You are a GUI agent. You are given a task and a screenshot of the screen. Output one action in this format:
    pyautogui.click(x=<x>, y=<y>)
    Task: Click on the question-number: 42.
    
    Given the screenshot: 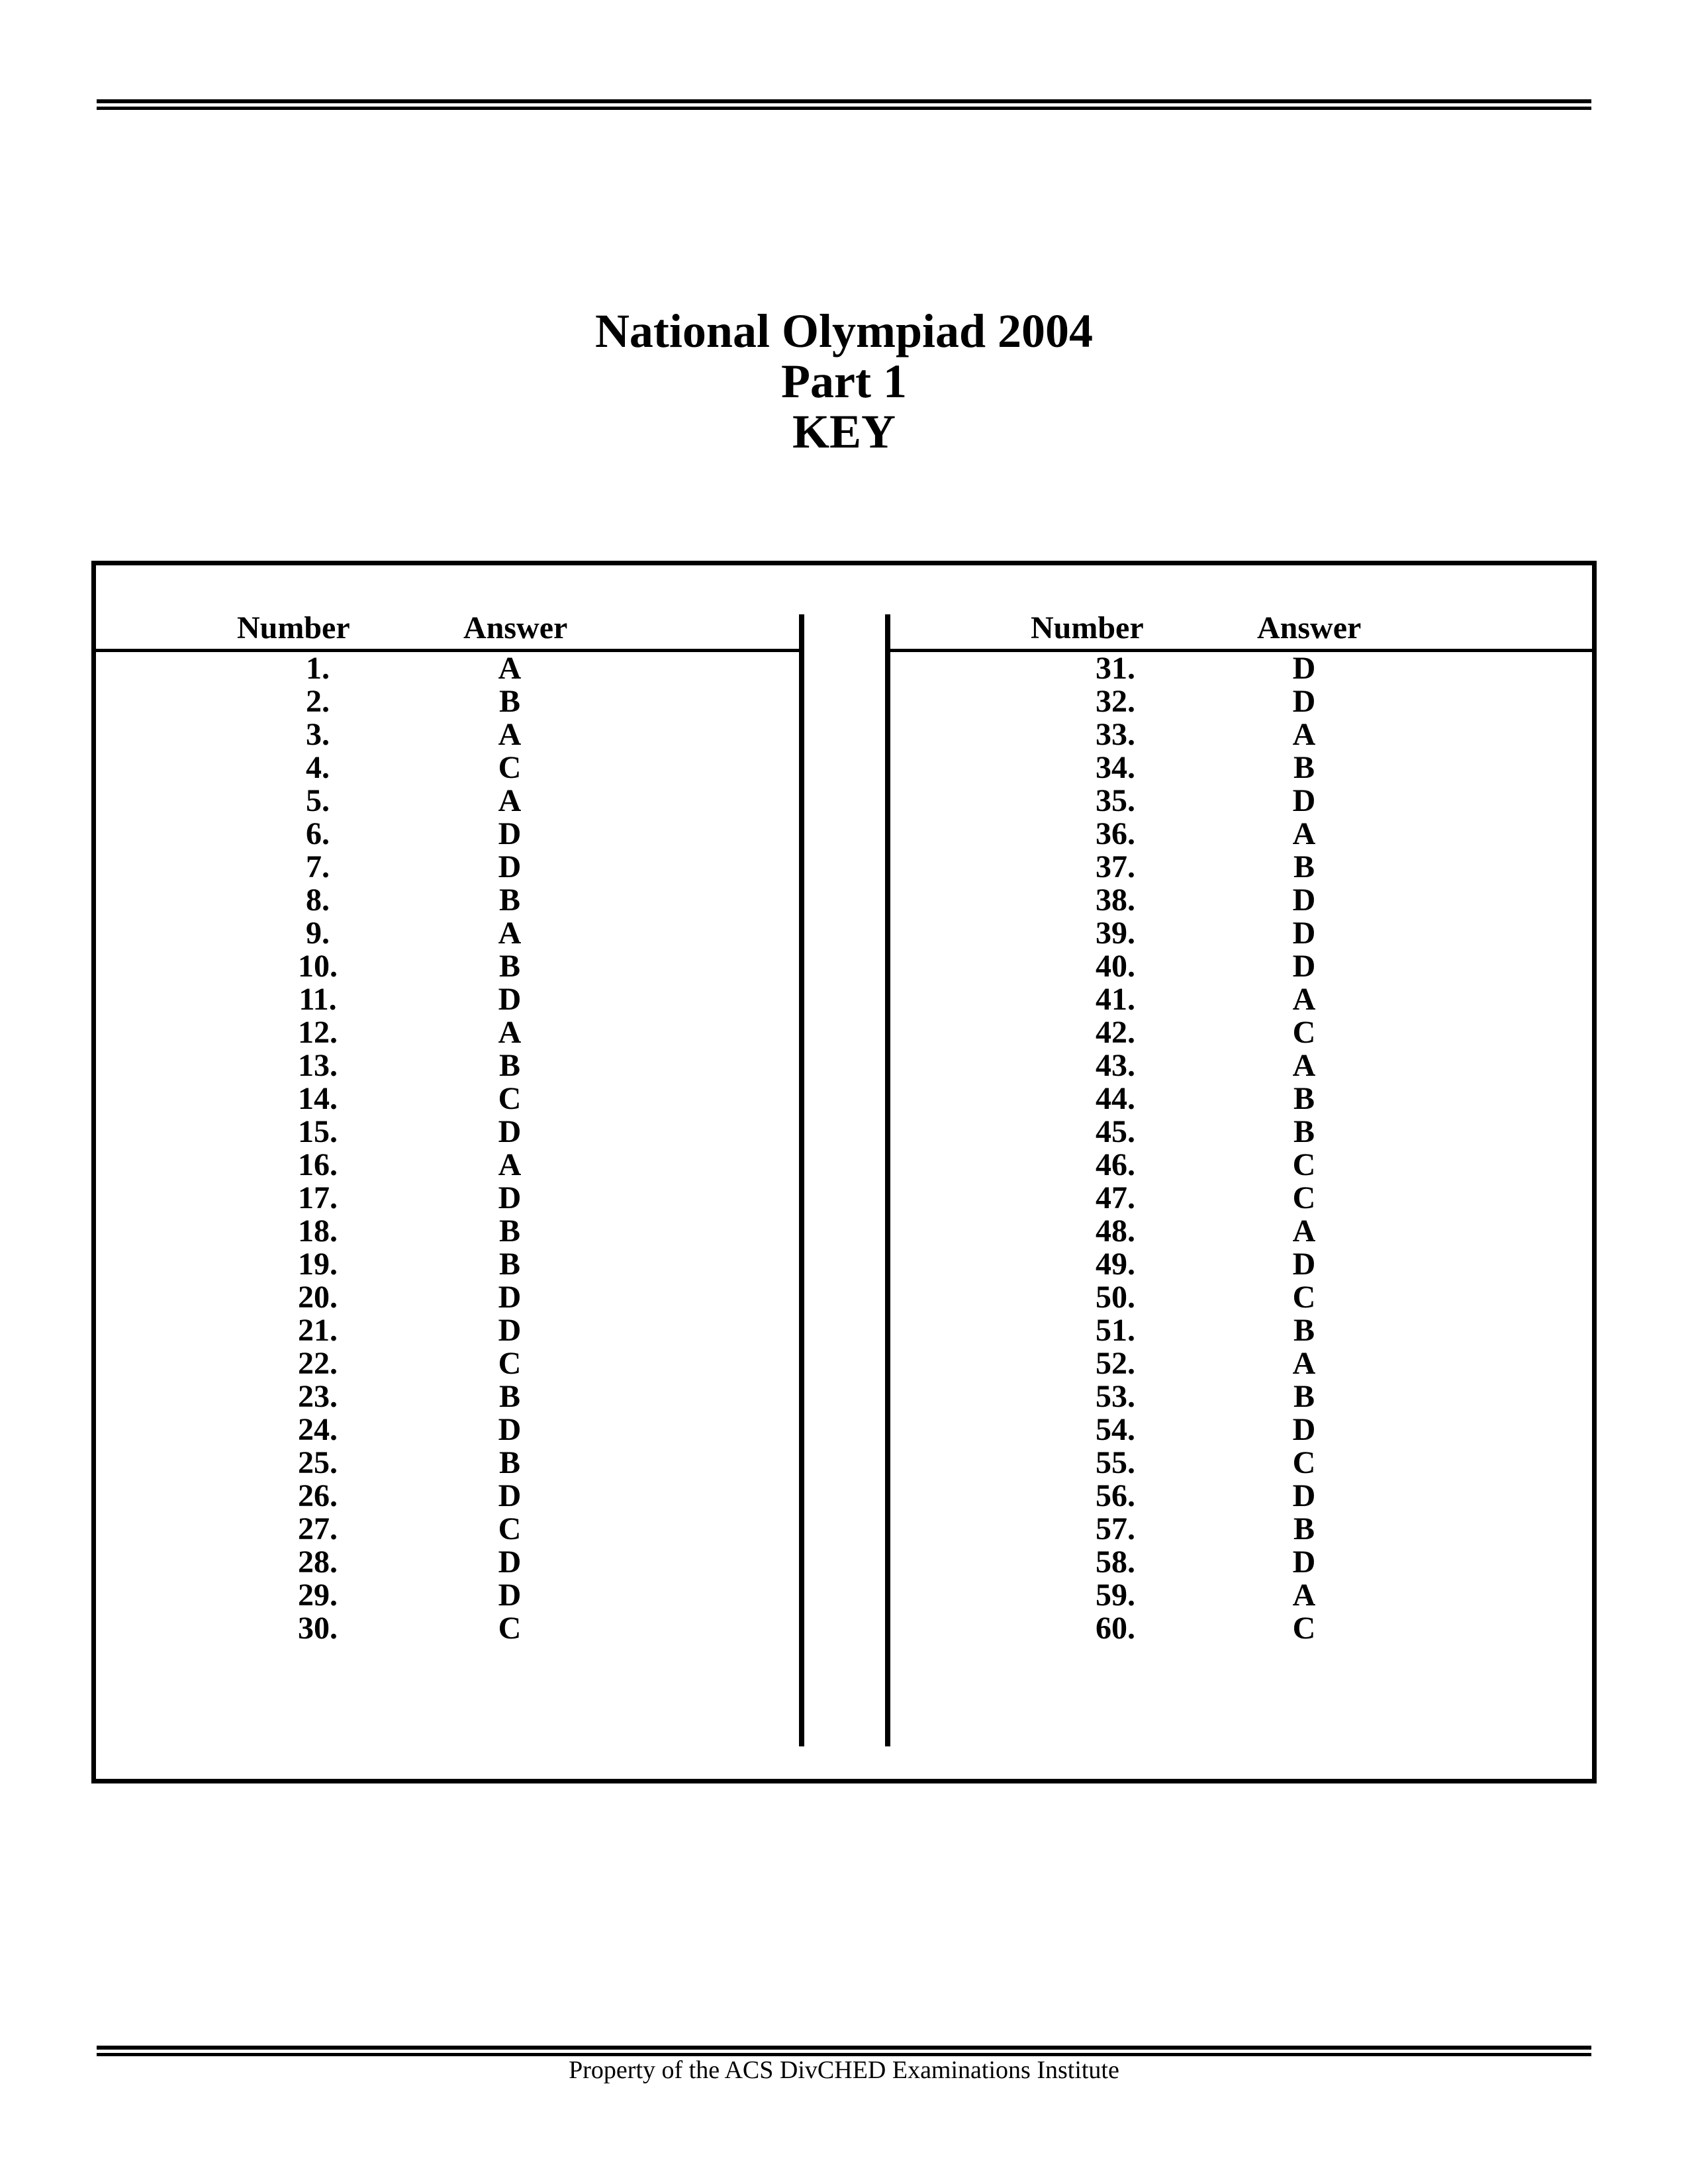 What is the action you would take?
    pyautogui.click(x=1115, y=1032)
    